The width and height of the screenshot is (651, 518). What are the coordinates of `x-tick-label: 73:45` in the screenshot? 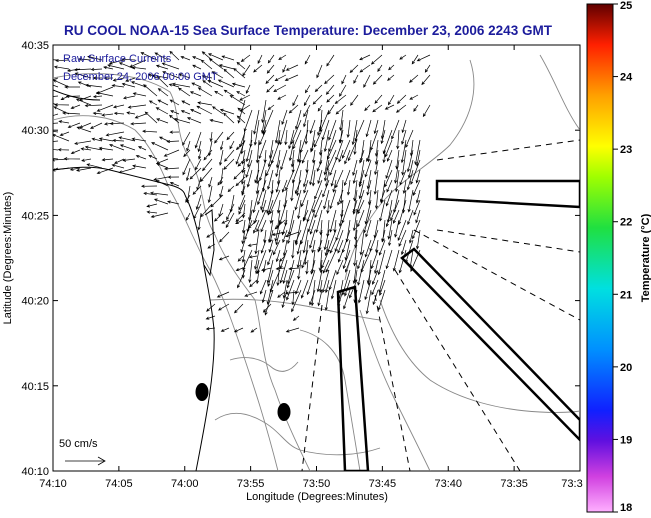 It's located at (383, 484).